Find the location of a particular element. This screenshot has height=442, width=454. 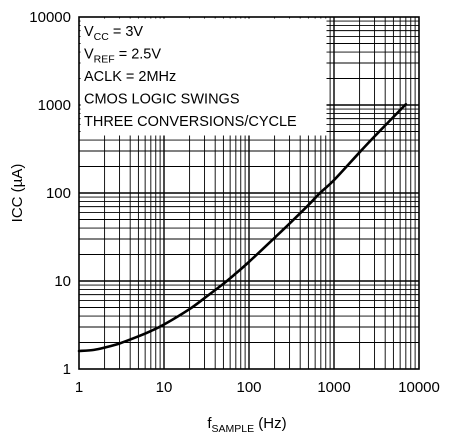

annotation-line-vcc: VCC = 3V is located at coordinates (113, 33).